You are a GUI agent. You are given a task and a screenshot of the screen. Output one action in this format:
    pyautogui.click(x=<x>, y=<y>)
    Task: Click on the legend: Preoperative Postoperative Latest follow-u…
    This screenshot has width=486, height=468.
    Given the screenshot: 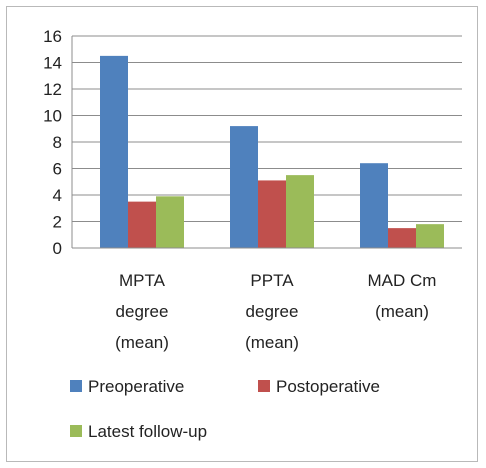 What is the action you would take?
    pyautogui.click(x=225, y=409)
    